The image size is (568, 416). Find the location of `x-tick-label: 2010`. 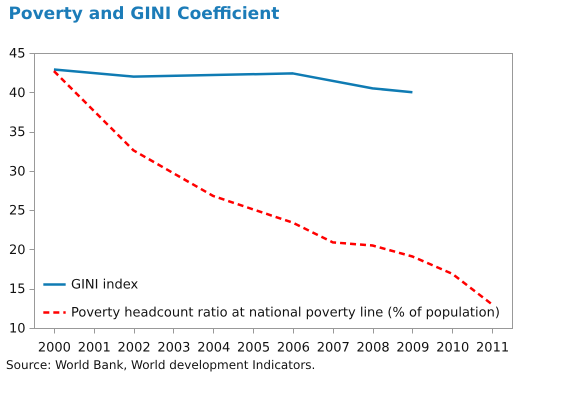

x-tick-label: 2010 is located at coordinates (453, 348).